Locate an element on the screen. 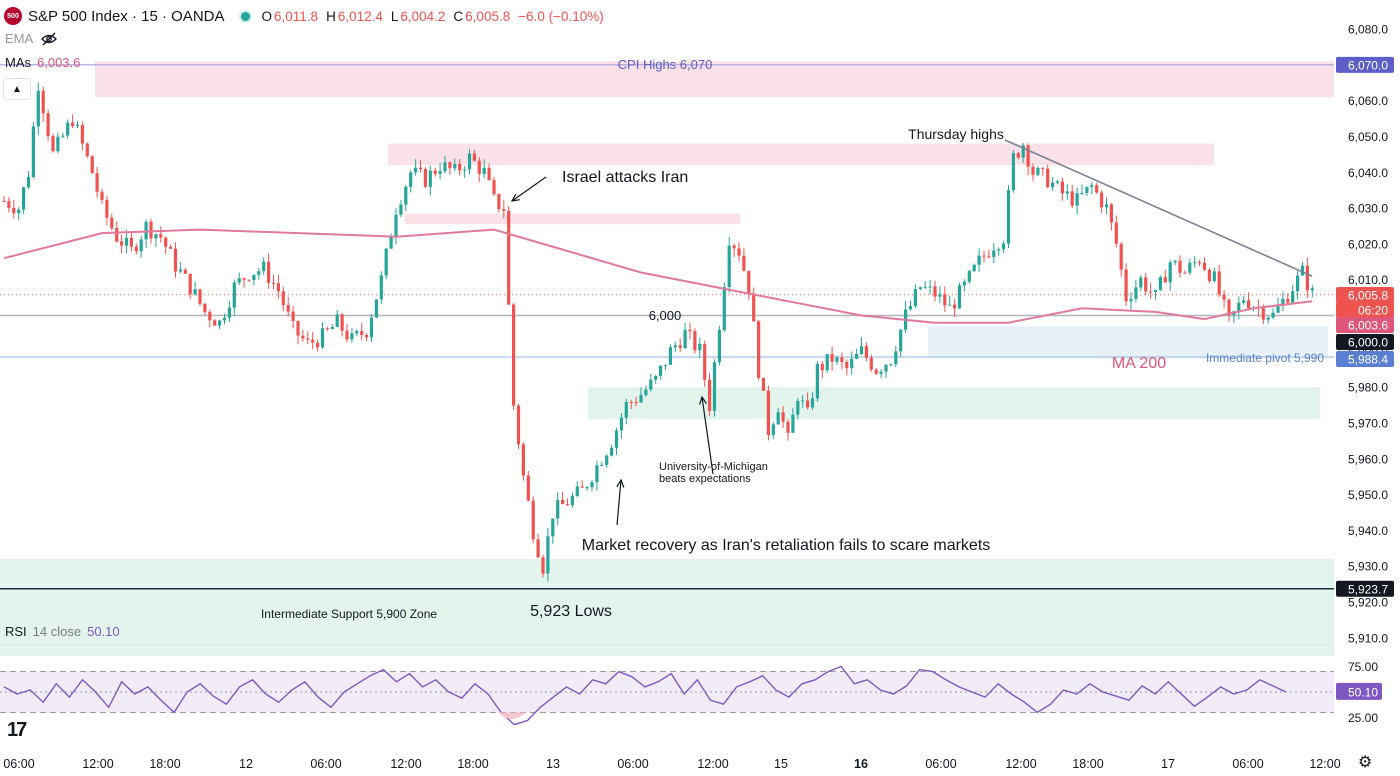 This screenshot has width=1400, height=776. ema-indicator-row: EMA is located at coordinates (31, 38).